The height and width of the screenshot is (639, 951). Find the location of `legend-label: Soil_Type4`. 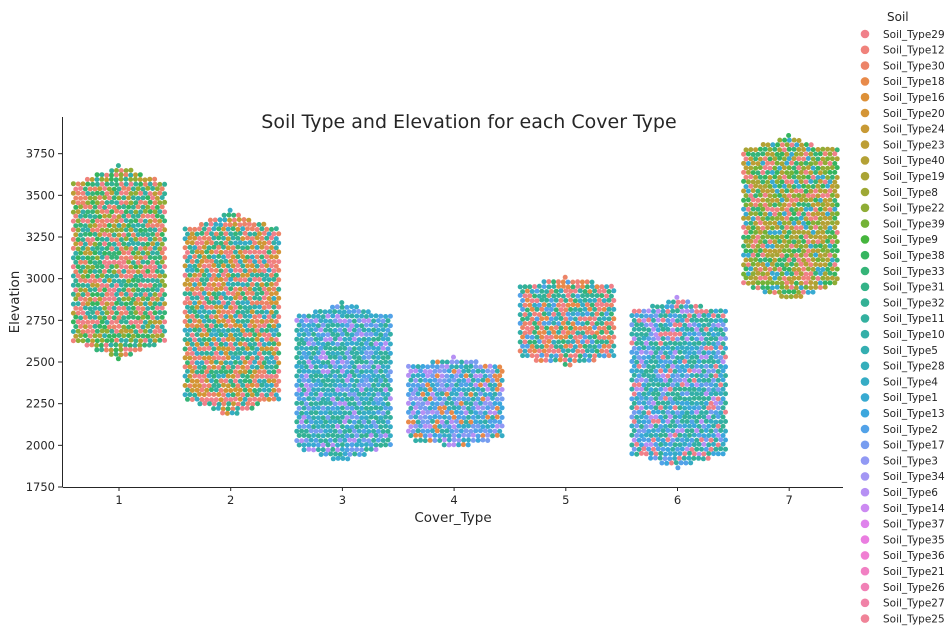

legend-label: Soil_Type4 is located at coordinates (910, 382).